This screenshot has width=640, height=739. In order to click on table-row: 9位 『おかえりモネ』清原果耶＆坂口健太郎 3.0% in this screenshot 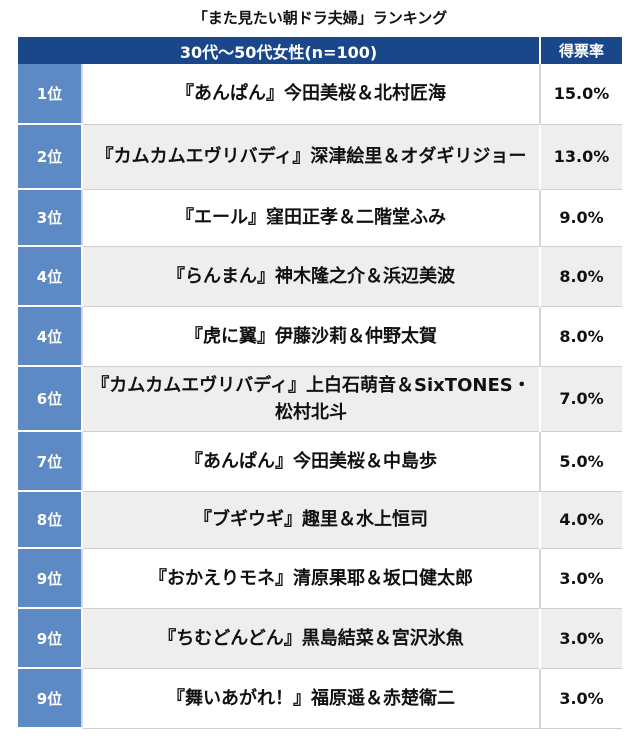, I will do `click(320, 578)`.